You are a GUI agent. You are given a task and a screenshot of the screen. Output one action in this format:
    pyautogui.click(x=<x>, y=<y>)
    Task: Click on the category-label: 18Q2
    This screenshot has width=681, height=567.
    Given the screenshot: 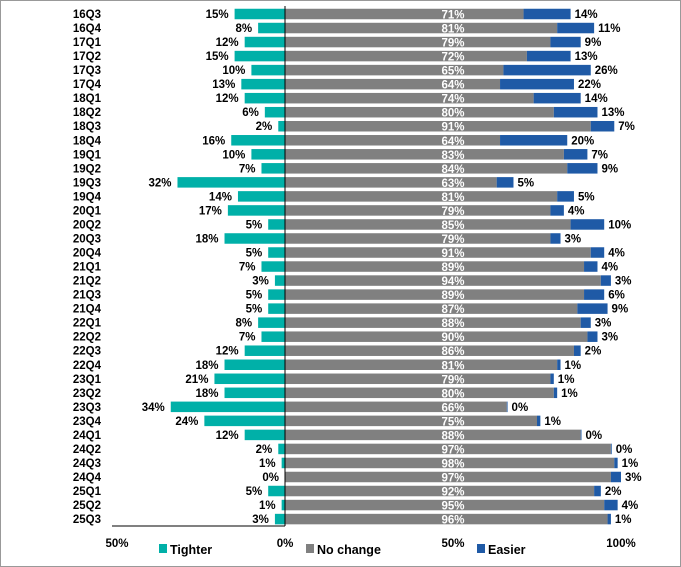 What is the action you would take?
    pyautogui.click(x=87, y=113)
    